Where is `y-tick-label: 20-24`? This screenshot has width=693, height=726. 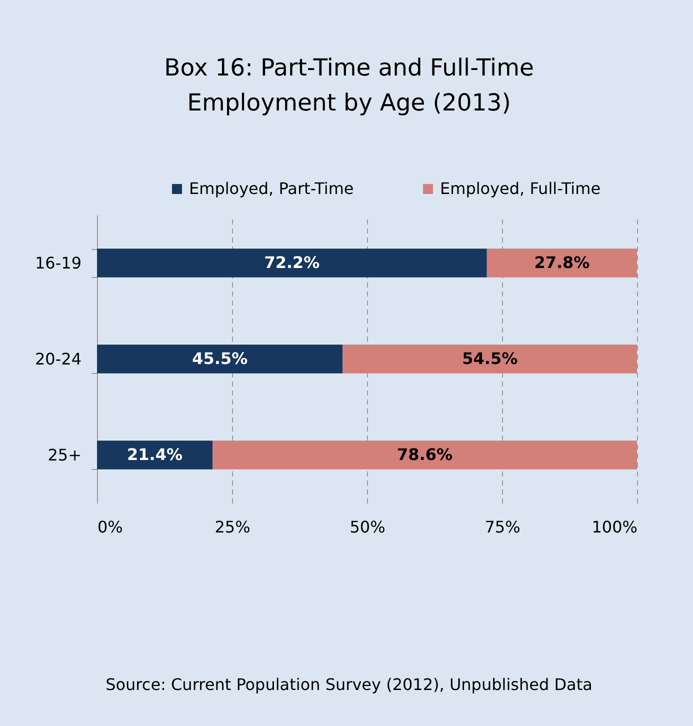 y-tick-label: 20-24 is located at coordinates (58, 359).